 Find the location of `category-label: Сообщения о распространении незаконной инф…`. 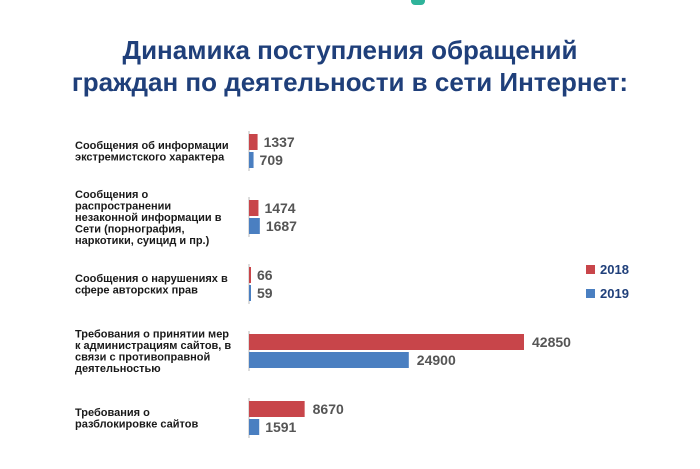

category-label: Сообщения о распространении незаконной инф… is located at coordinates (148, 218).